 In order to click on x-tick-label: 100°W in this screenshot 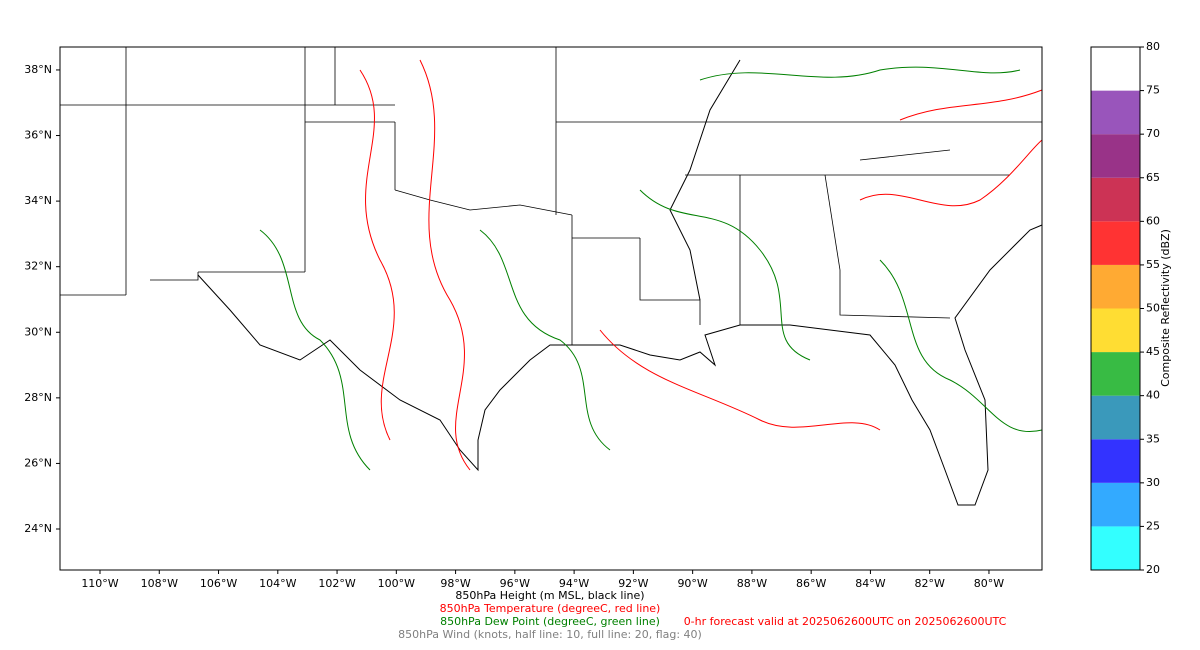, I will do `click(396, 583)`.